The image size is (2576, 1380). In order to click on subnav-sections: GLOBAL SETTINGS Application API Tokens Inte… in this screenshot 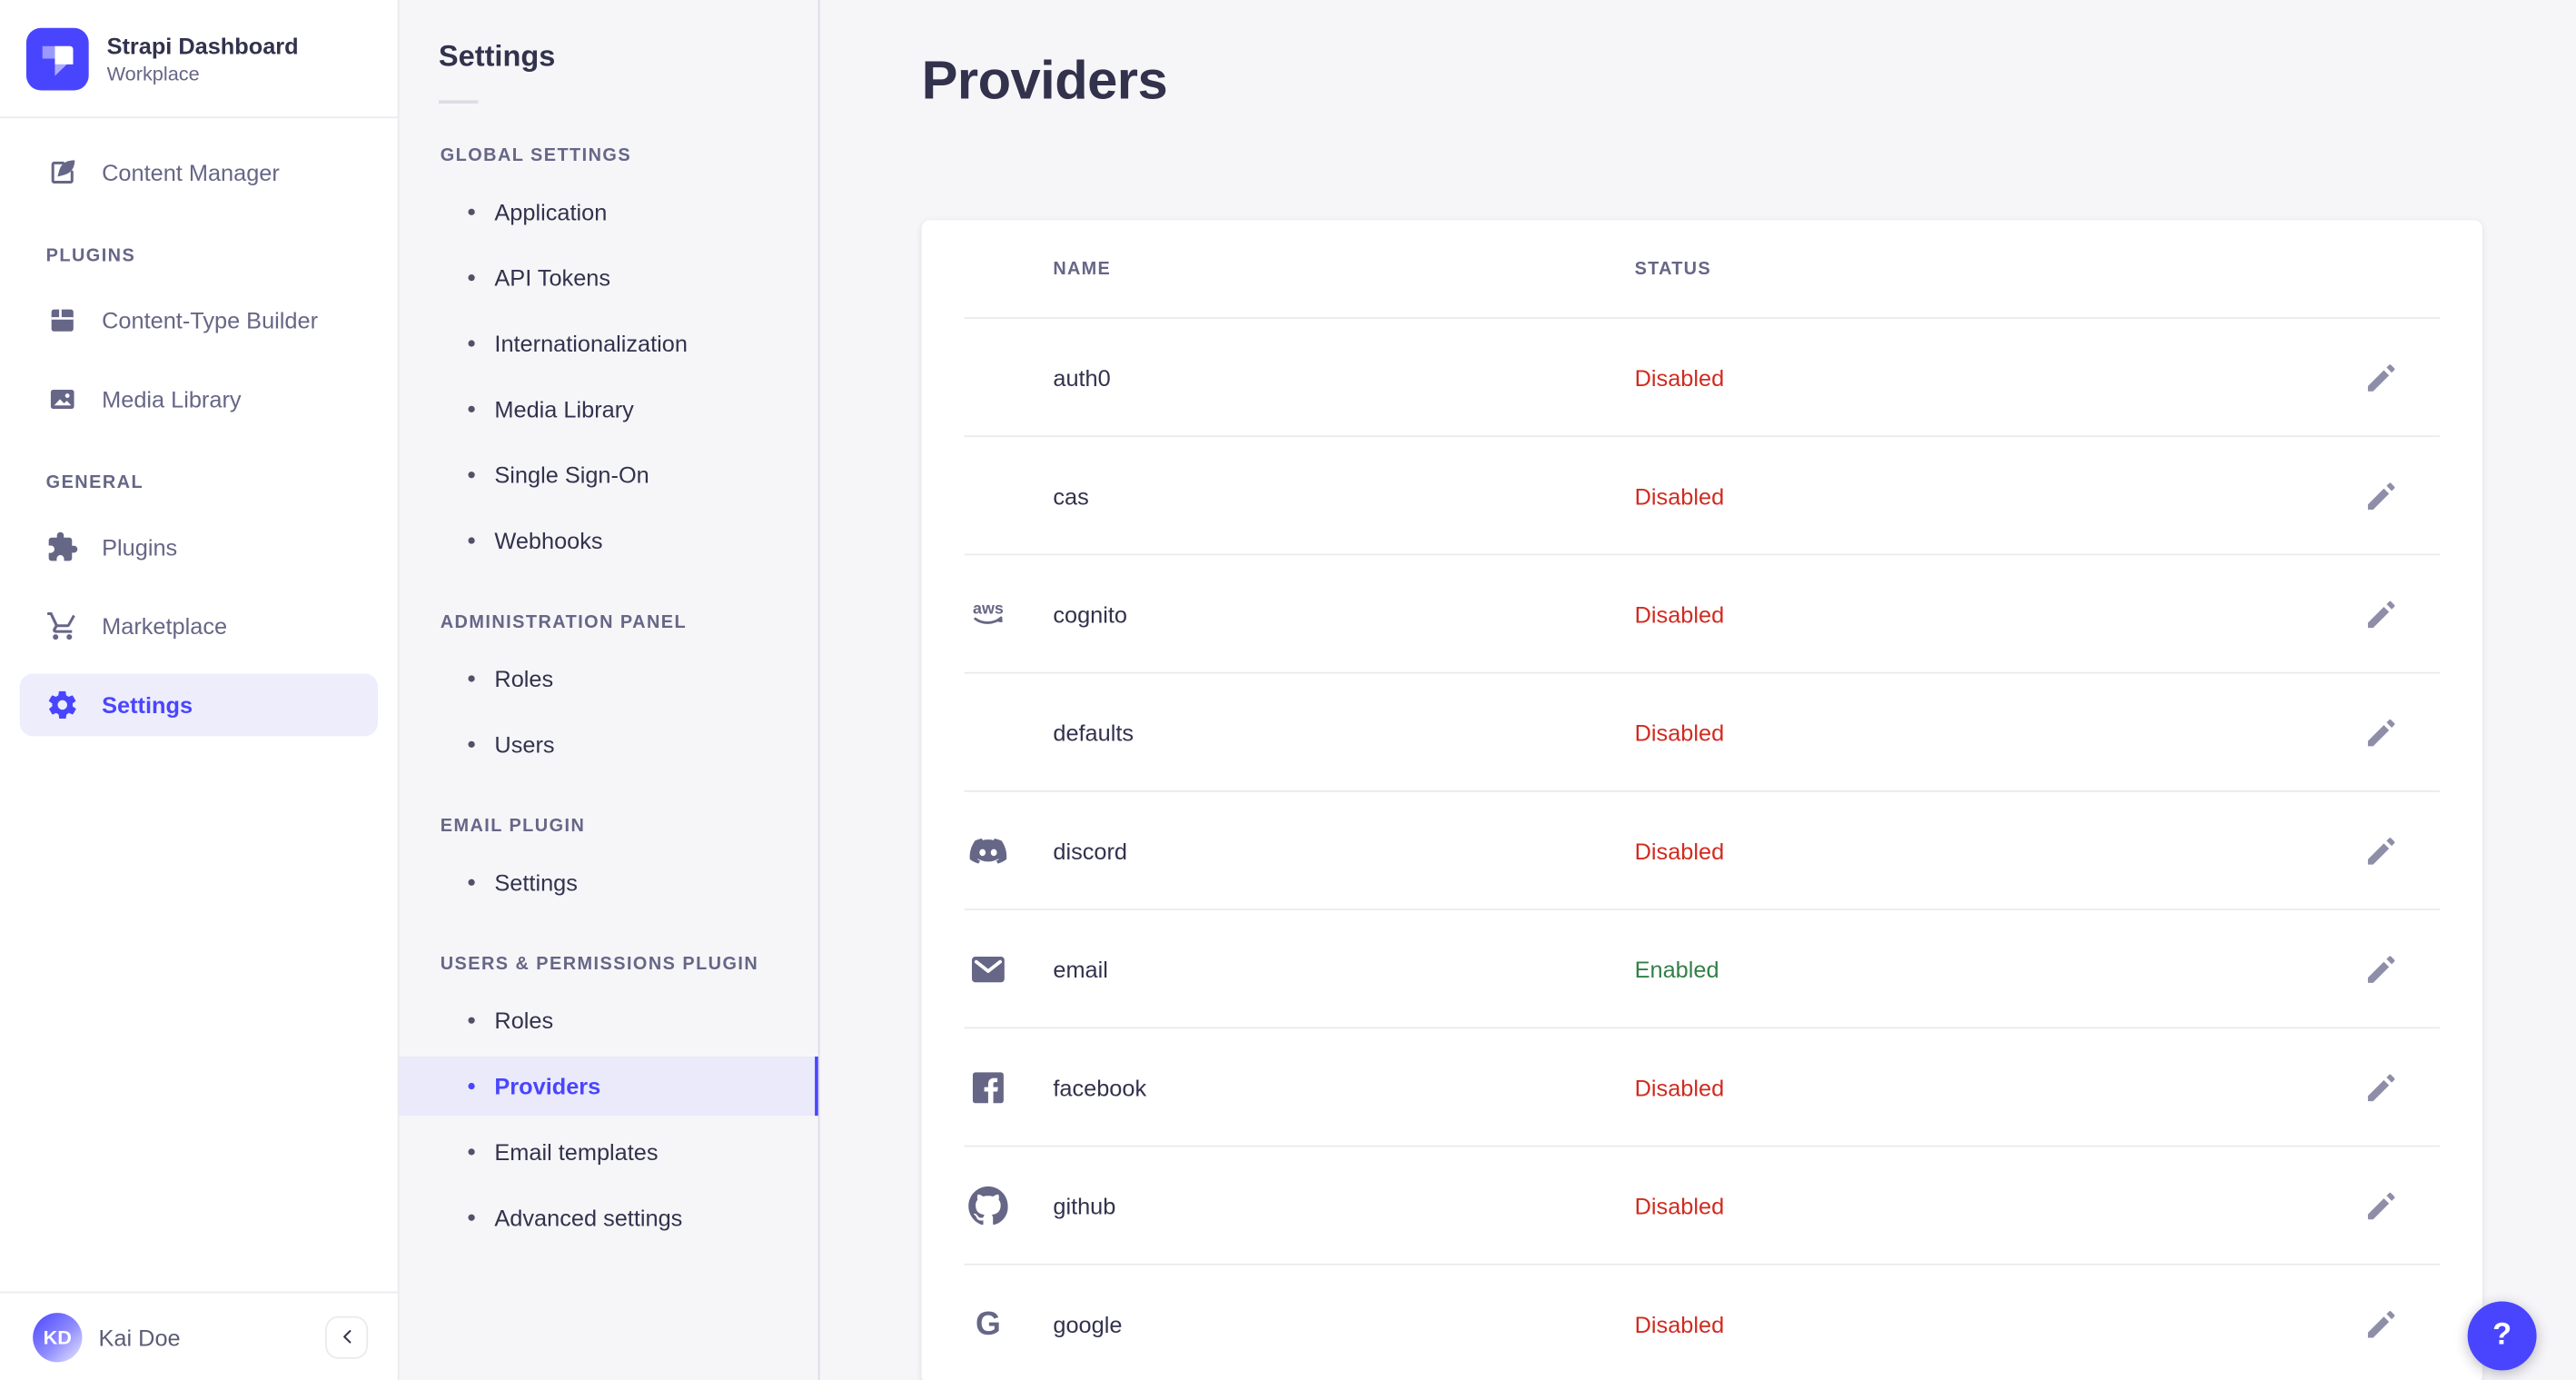, I will do `click(608, 696)`.